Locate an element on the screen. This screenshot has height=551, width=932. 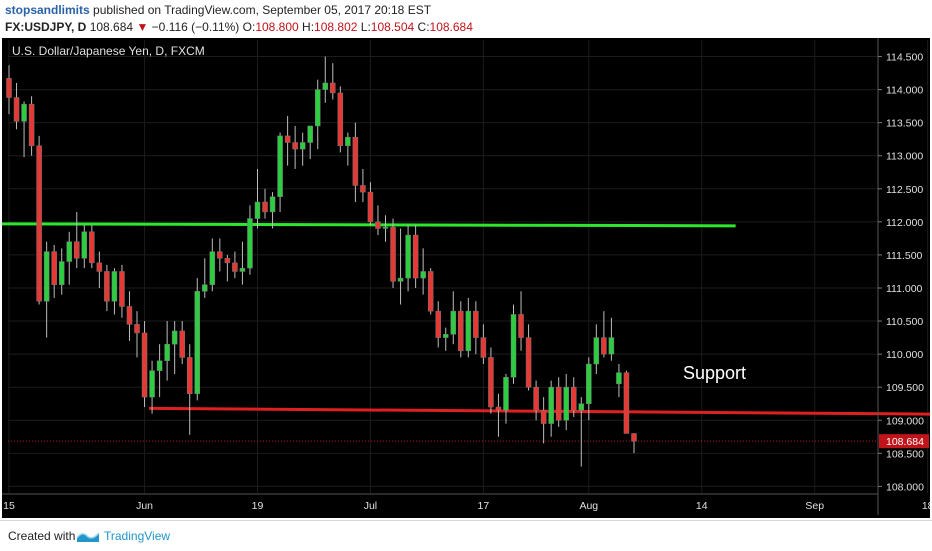
created-with-text: Created with is located at coordinates (42, 536).